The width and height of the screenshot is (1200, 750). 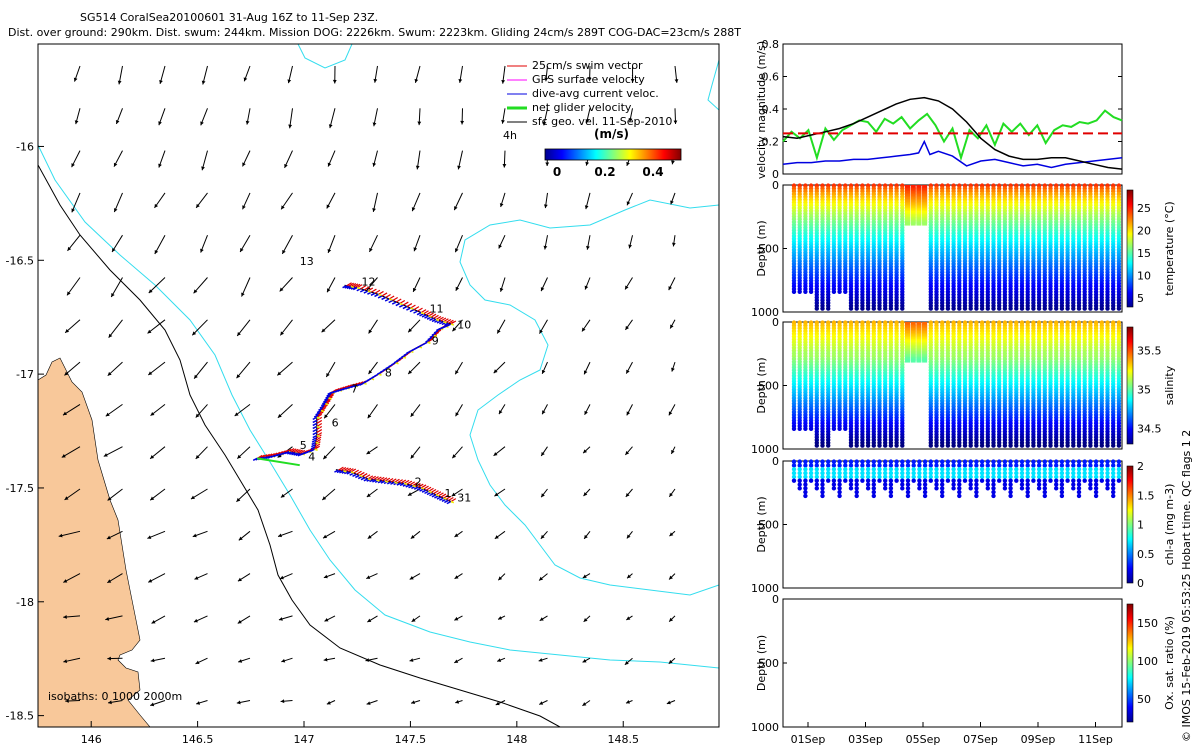 I want to click on temp-cbar-tick: 5, so click(x=1140, y=298).